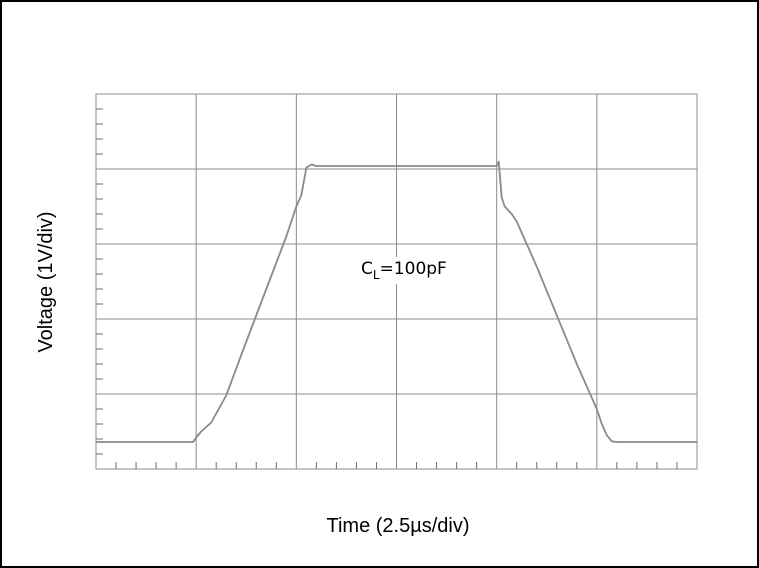 This screenshot has height=568, width=759. What do you see at coordinates (376, 275) in the screenshot?
I see `annotation-subscript: L` at bounding box center [376, 275].